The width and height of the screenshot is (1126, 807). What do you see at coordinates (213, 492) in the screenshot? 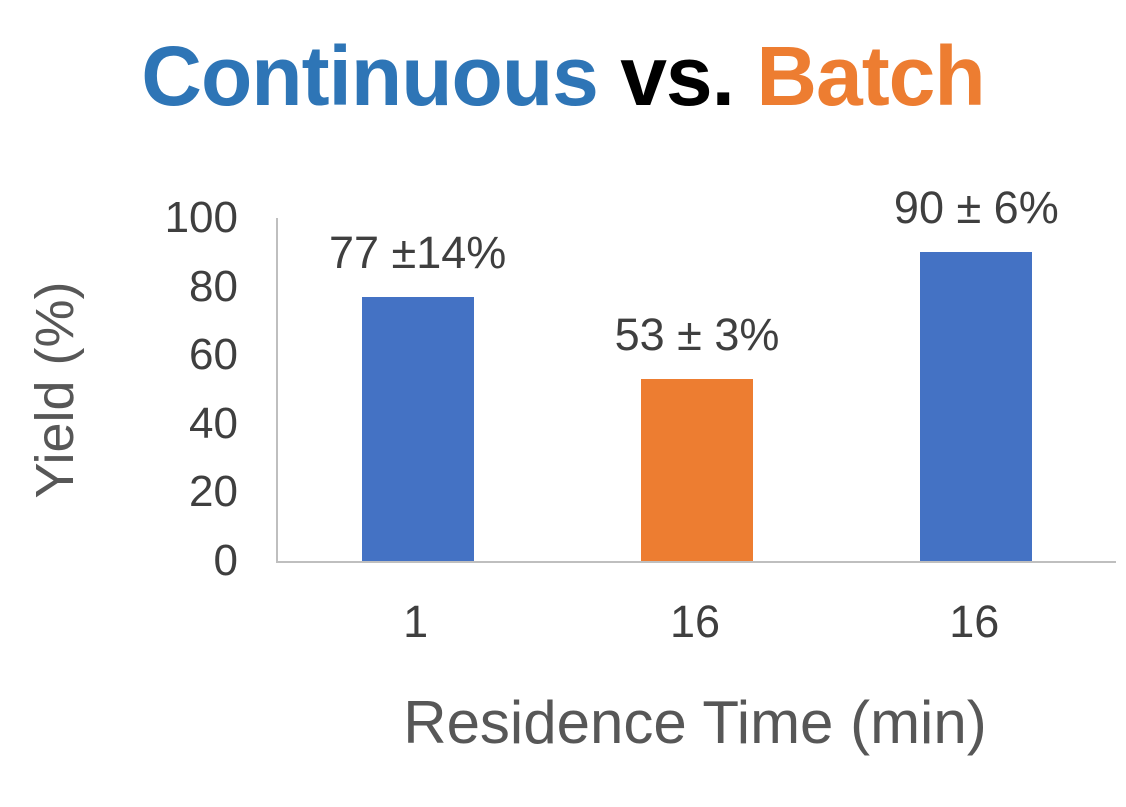
I see `y-tick-label: 20` at bounding box center [213, 492].